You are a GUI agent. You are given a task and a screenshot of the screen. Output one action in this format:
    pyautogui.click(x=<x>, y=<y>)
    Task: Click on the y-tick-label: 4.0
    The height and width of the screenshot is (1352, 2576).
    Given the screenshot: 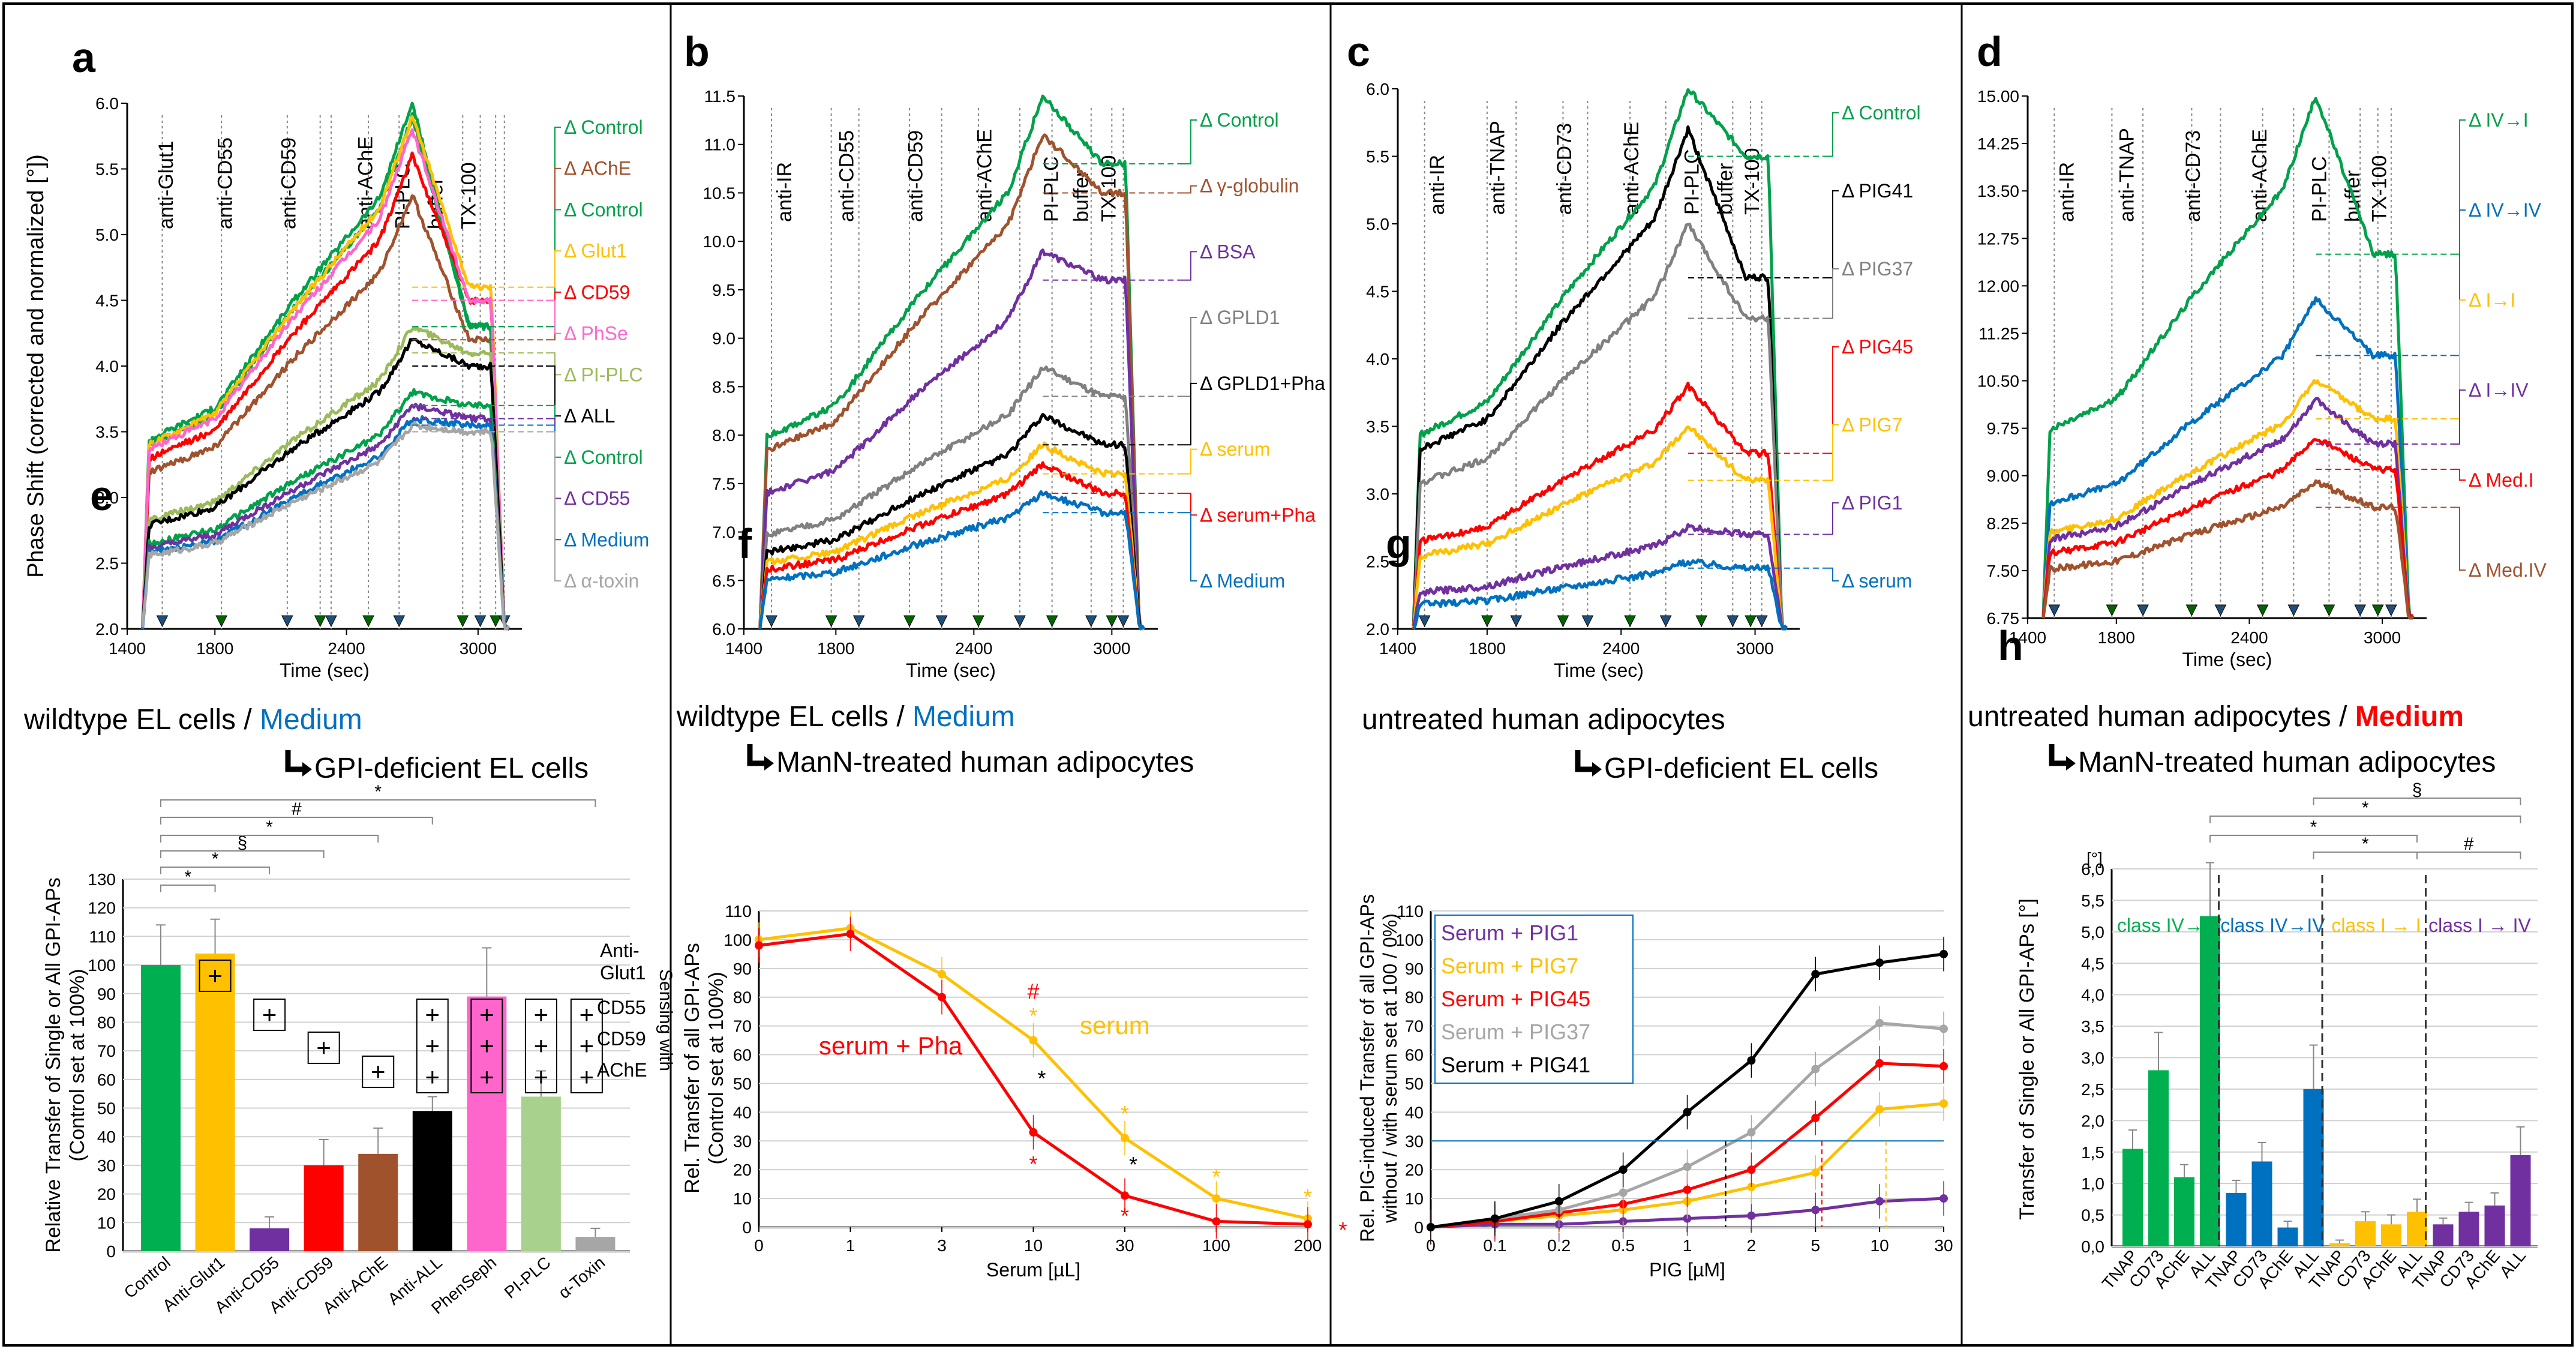 What is the action you would take?
    pyautogui.click(x=107, y=366)
    